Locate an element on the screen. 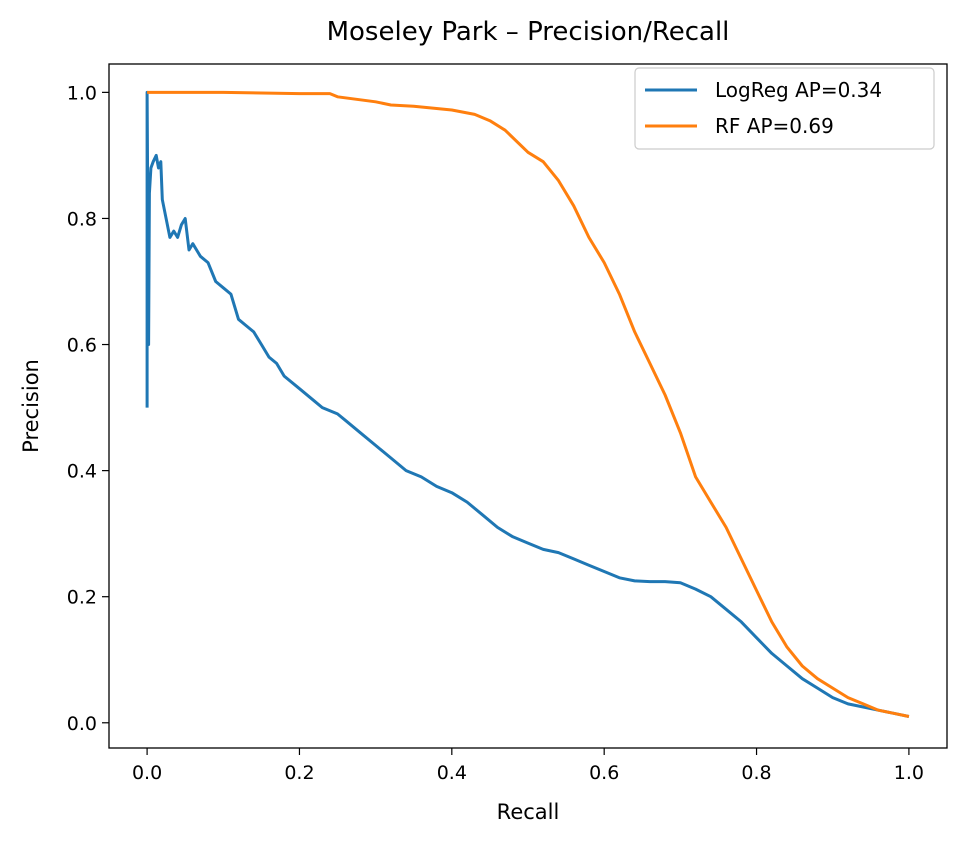 This screenshot has width=964, height=842. legend-box is located at coordinates (784, 108).